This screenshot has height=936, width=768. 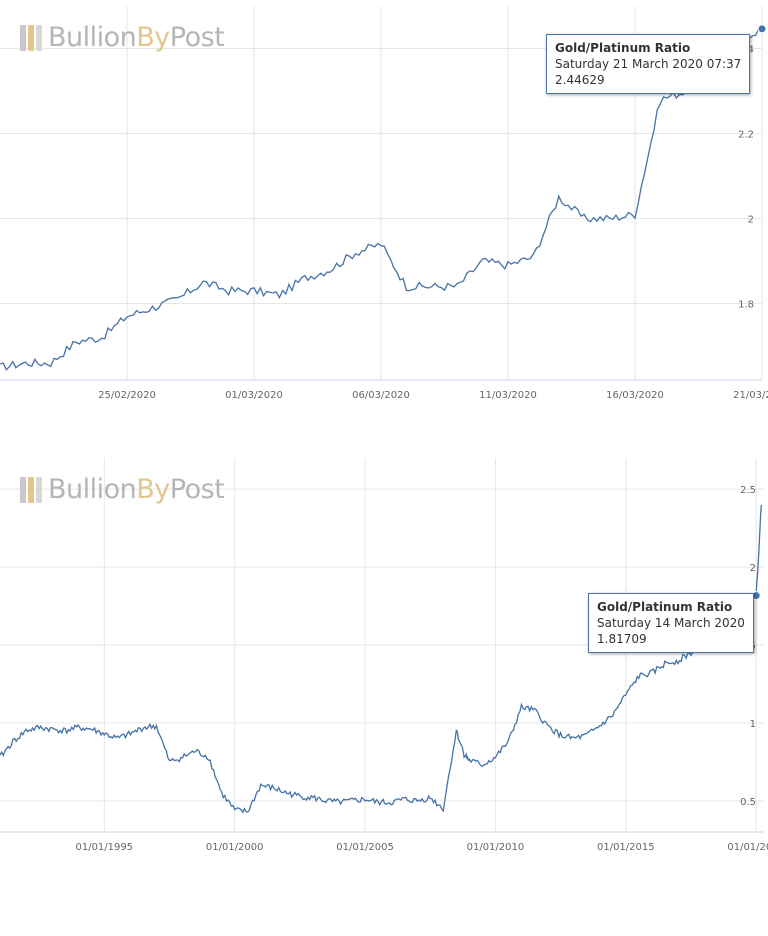 I want to click on y-tick-label: 1.8, so click(x=746, y=305).